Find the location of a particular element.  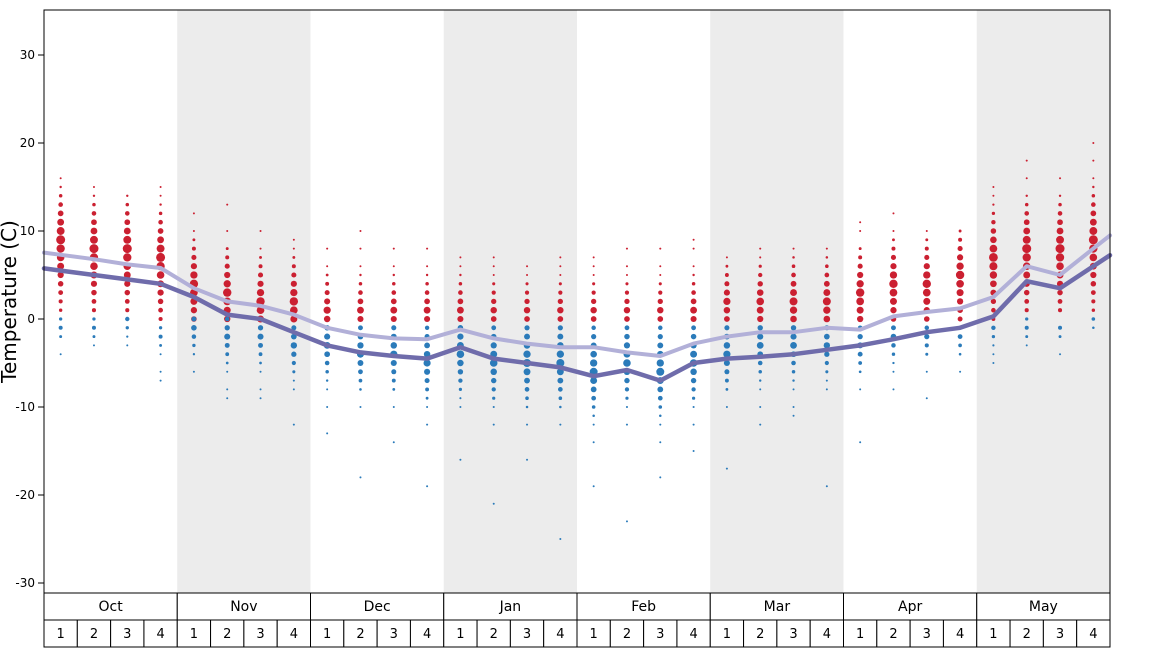

week-number: 4 is located at coordinates (960, 634).